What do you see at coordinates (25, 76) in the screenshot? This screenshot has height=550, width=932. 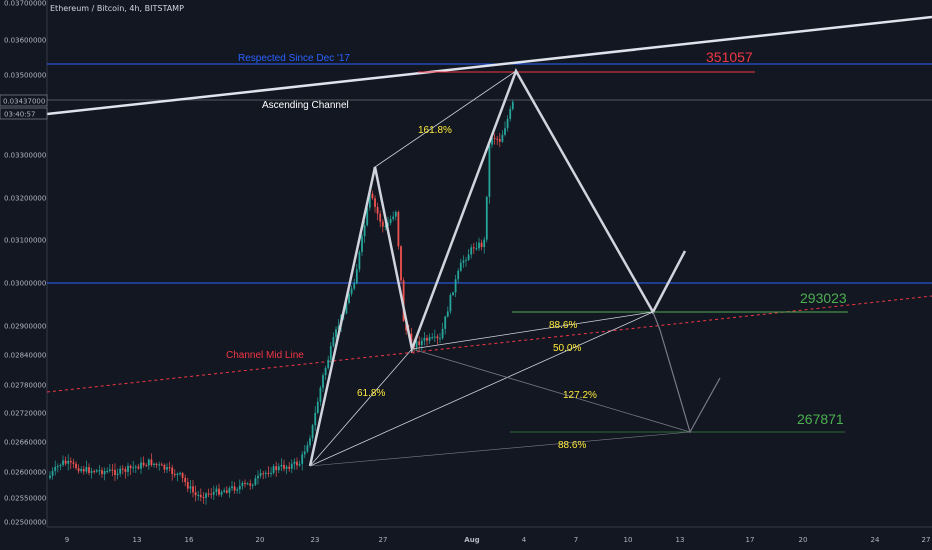 I see `price-tick-label: 0.03500000` at bounding box center [25, 76].